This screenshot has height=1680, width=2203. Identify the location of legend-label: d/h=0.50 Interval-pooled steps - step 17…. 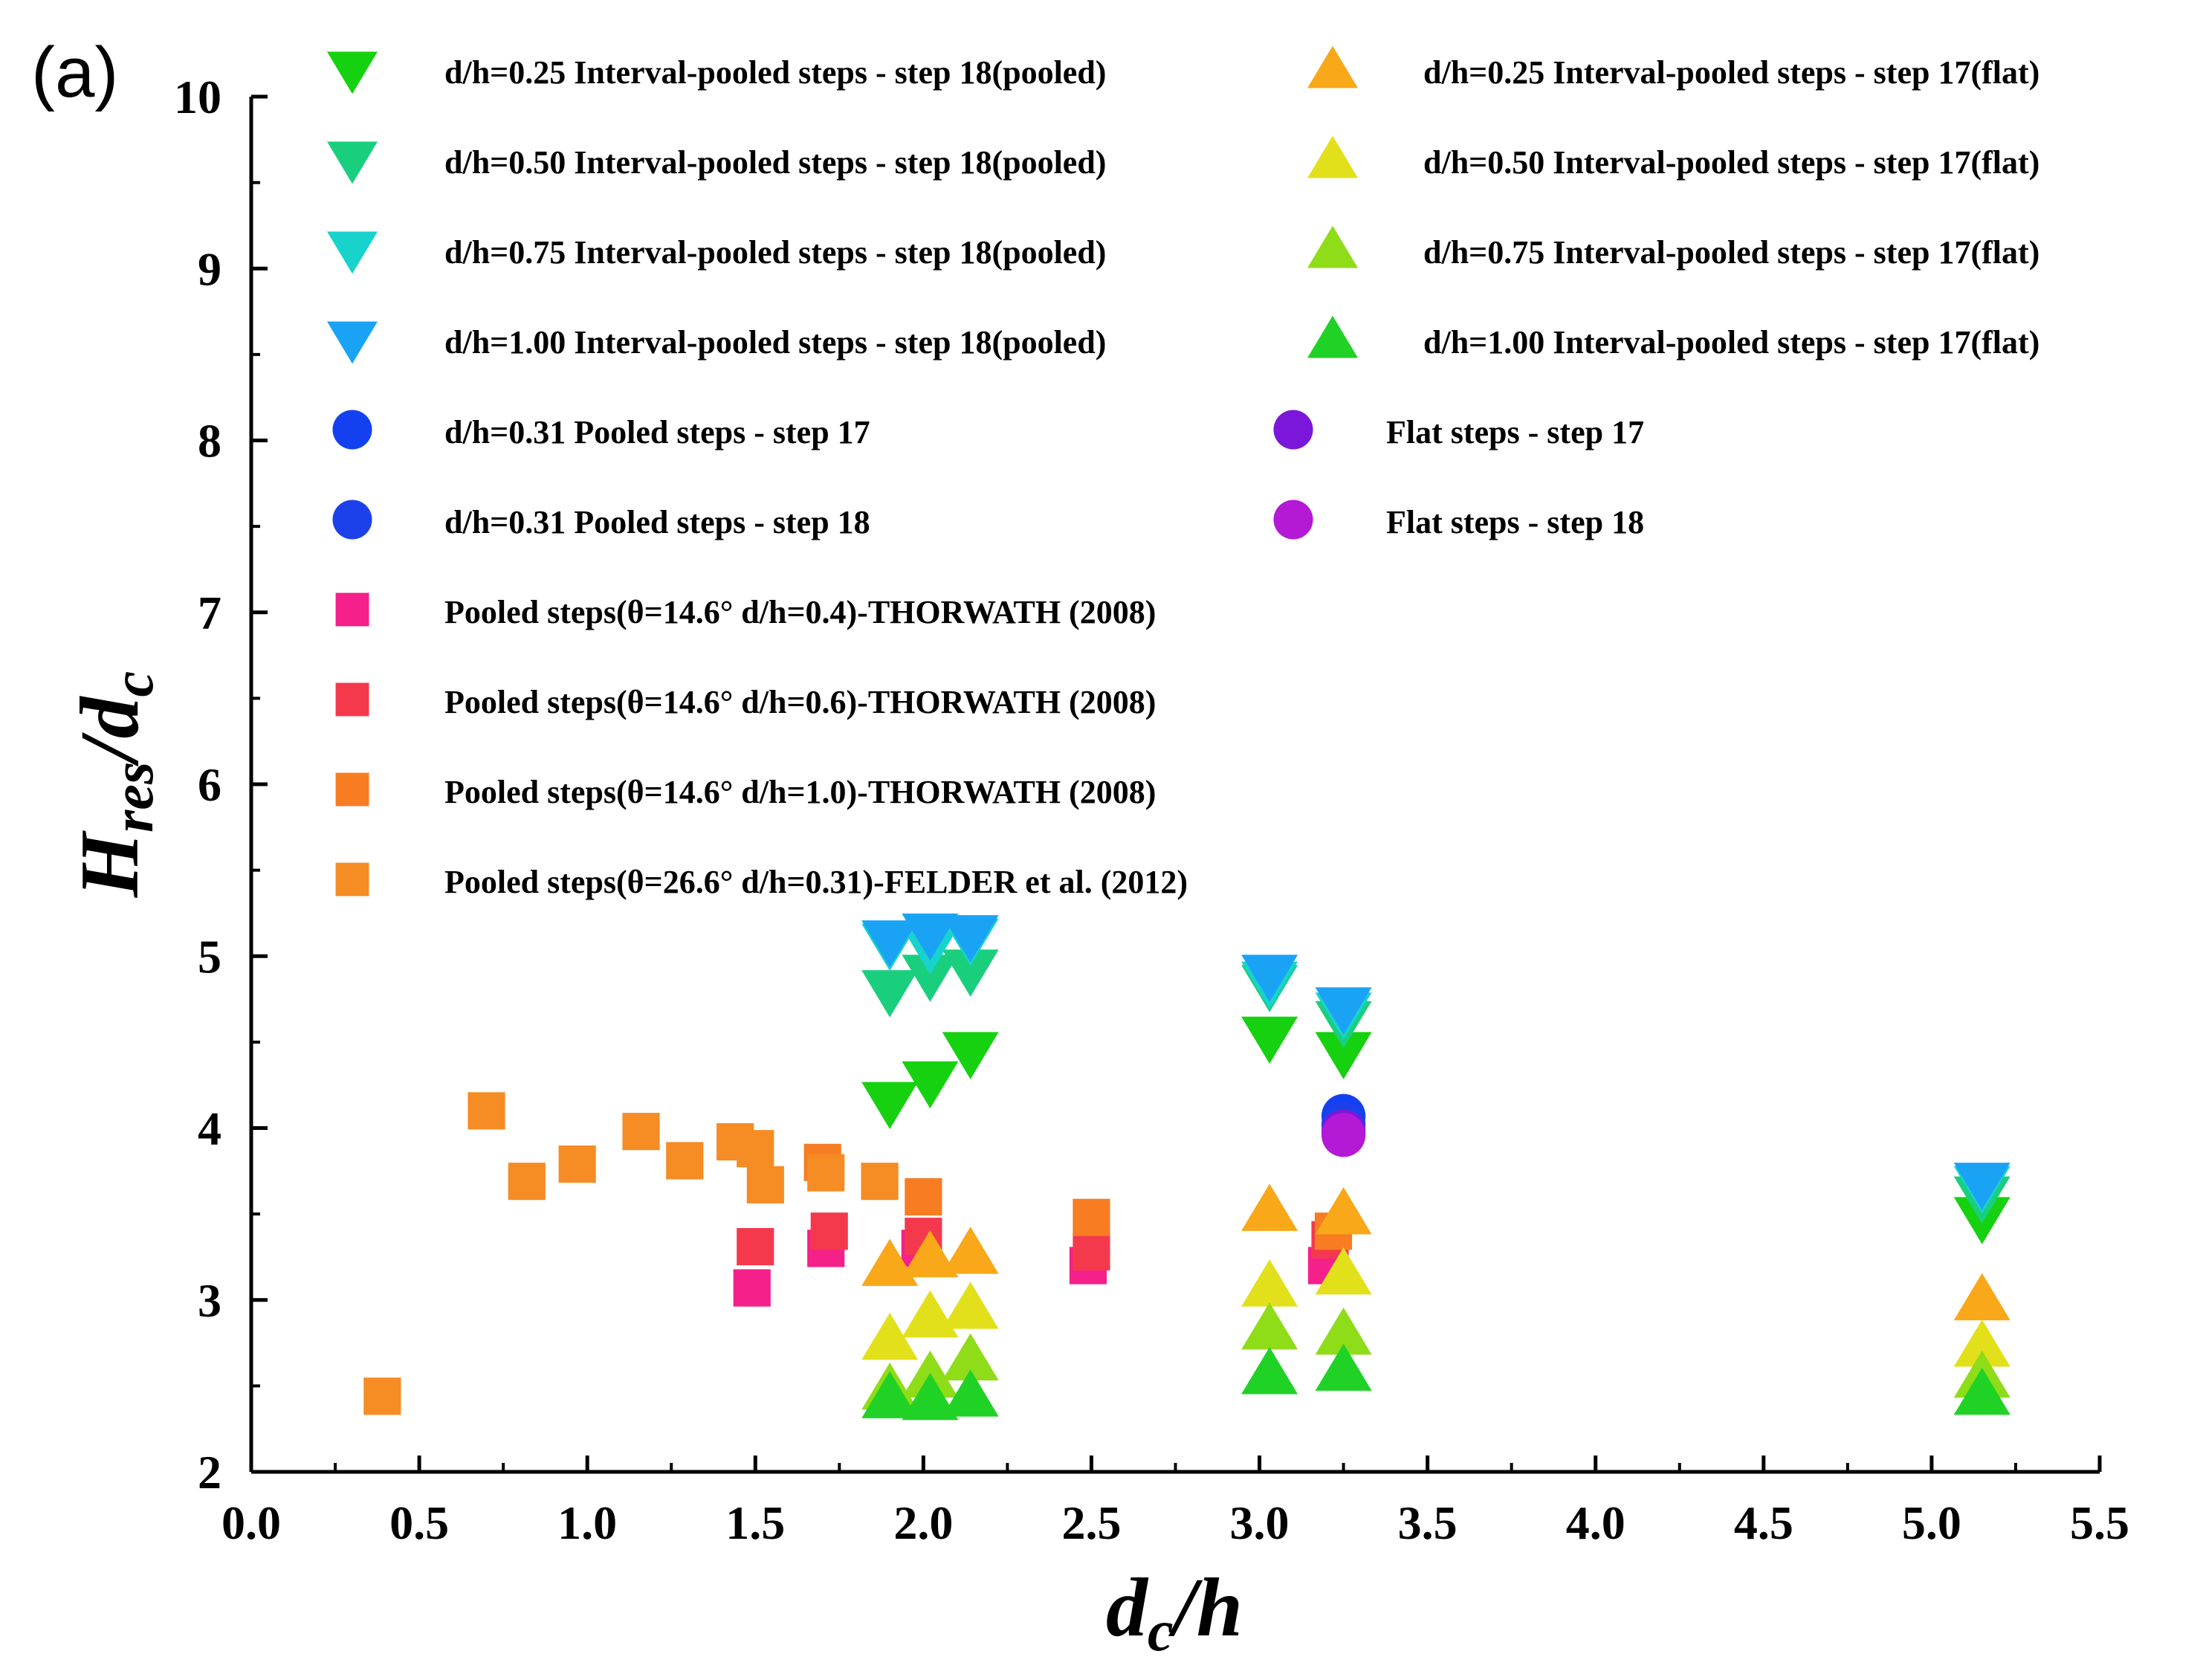
(1731, 162).